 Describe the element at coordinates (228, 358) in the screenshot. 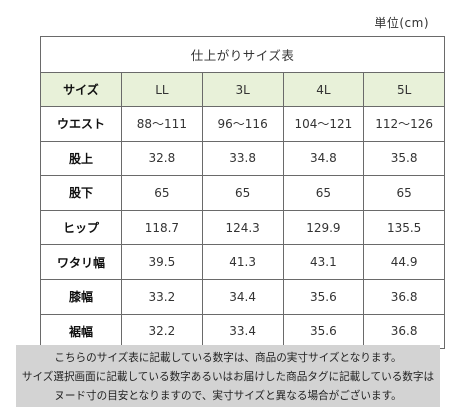

I see `note-line: こちらのサイズ表に記載している数字は、商品の実寸サイズとなります。` at that location.